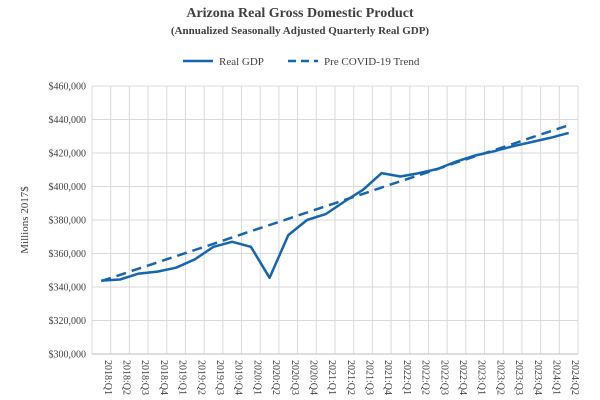 The height and width of the screenshot is (400, 600). Describe the element at coordinates (68, 288) in the screenshot. I see `y-tick-label: $340,000` at that location.